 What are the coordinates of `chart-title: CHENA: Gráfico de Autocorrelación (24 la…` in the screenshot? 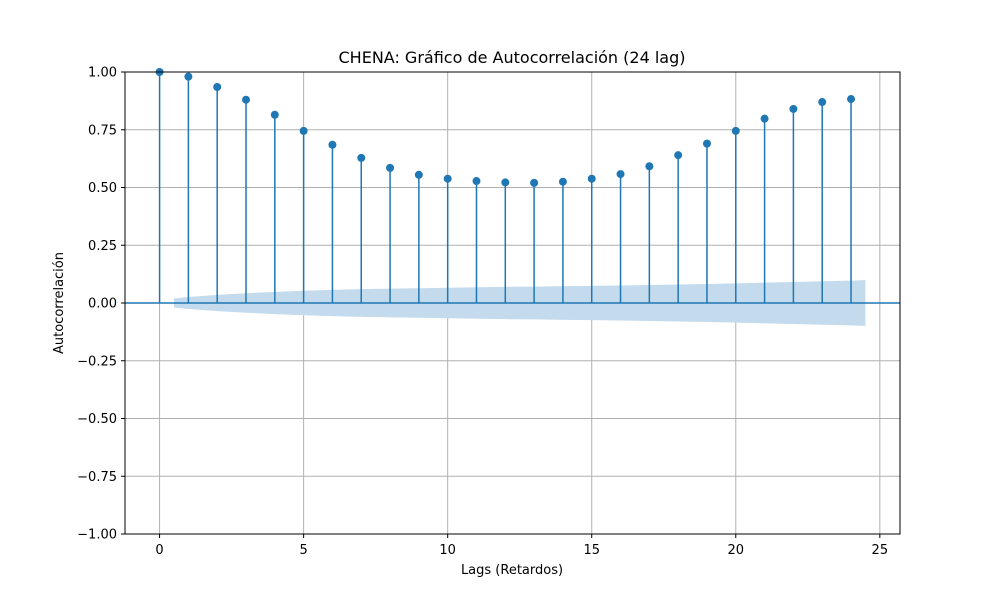 It's located at (512, 57).